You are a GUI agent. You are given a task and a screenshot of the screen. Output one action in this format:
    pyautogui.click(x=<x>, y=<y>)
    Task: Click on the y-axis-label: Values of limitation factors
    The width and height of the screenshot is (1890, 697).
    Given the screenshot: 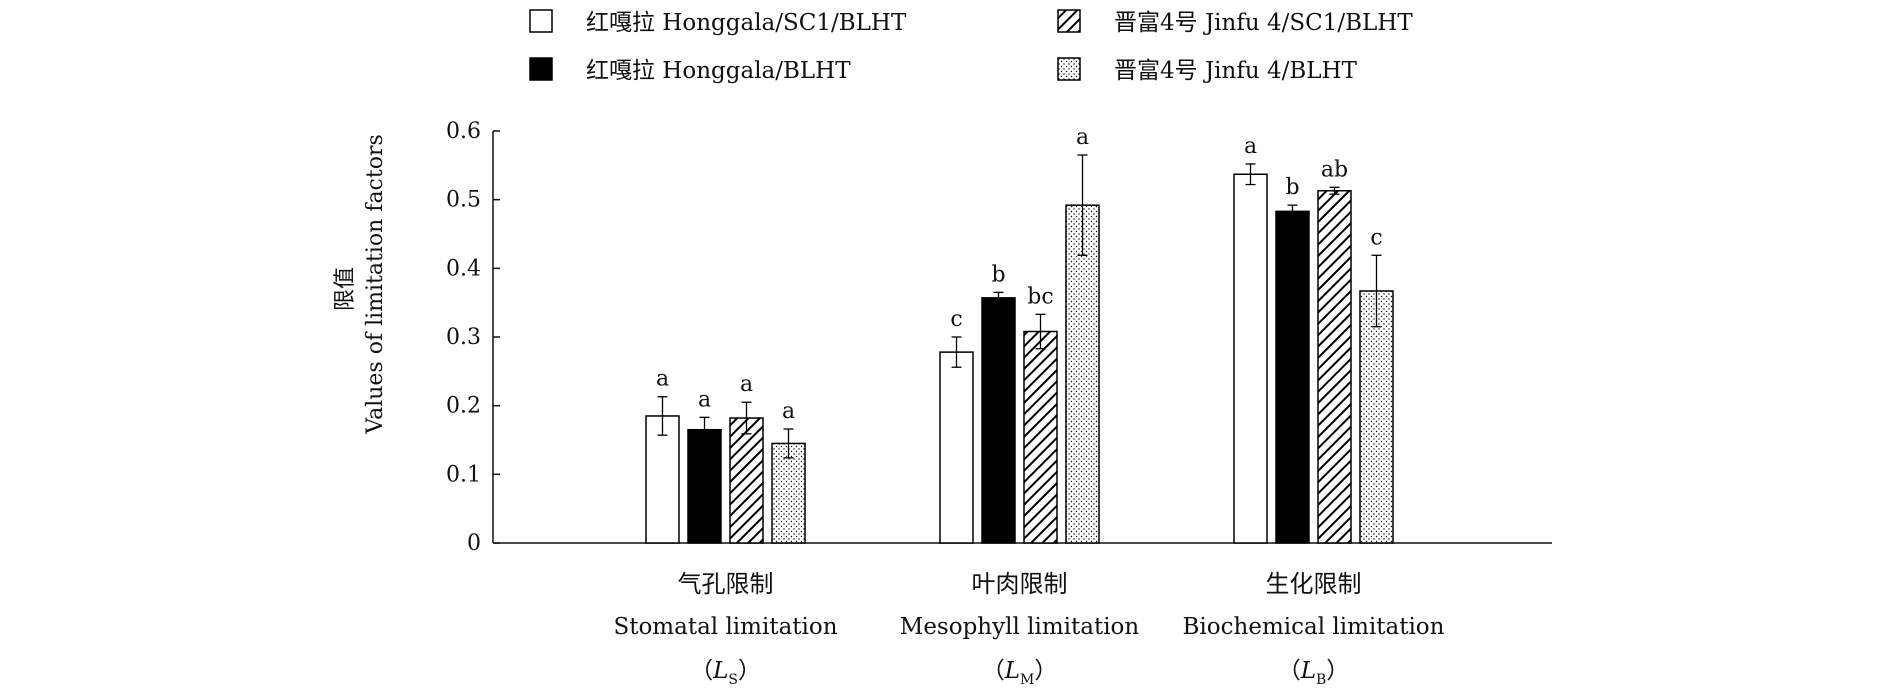 What is the action you would take?
    pyautogui.click(x=375, y=284)
    